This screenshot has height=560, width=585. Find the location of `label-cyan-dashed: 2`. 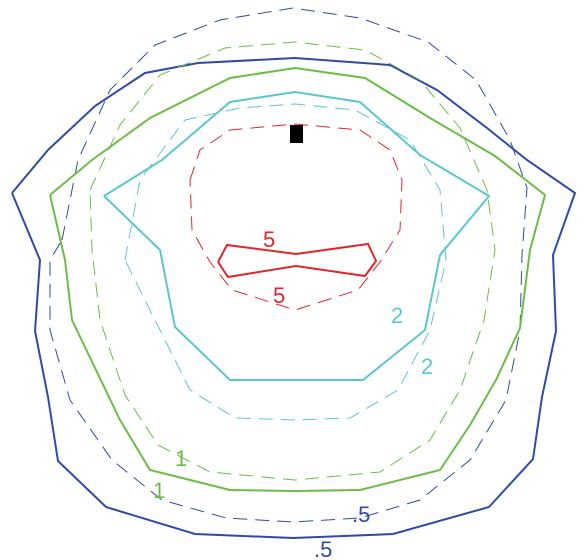

label-cyan-dashed: 2 is located at coordinates (427, 366).